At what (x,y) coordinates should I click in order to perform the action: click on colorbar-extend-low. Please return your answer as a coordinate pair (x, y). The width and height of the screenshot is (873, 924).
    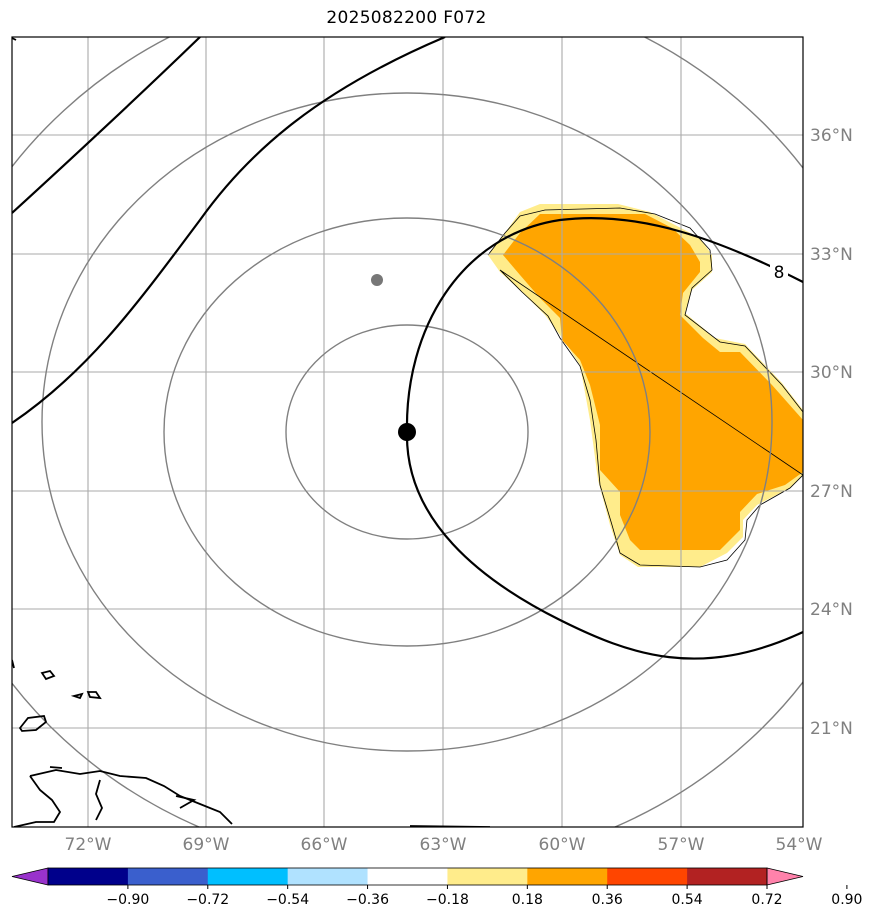
    Looking at the image, I should click on (30, 876).